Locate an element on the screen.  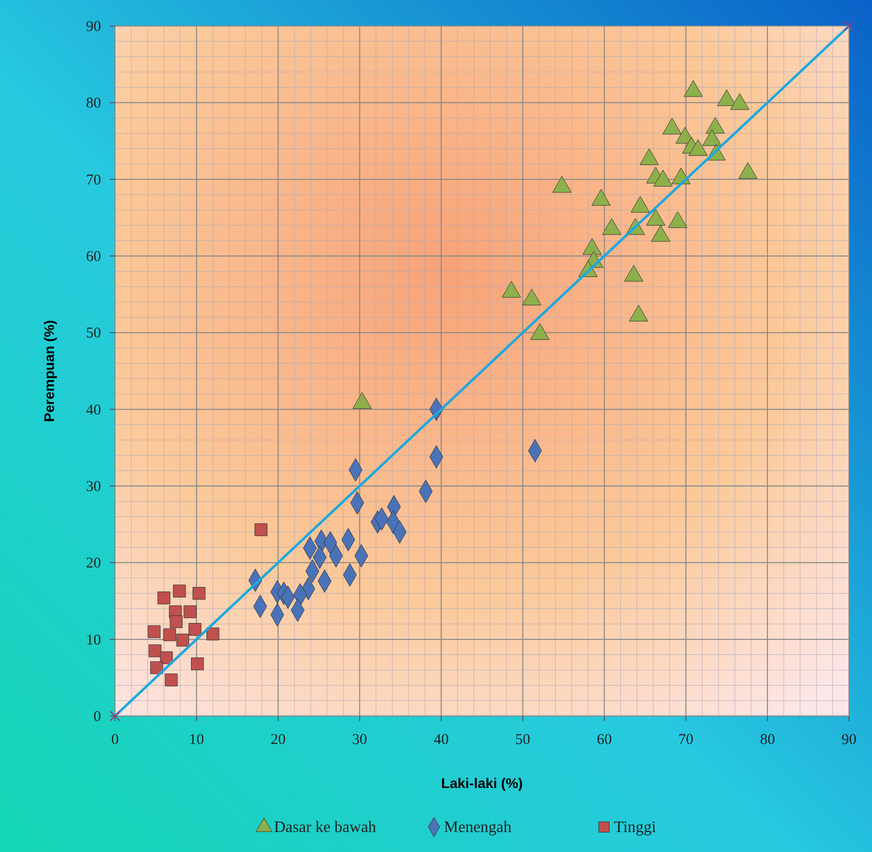
x-tick-label: 20 is located at coordinates (278, 740).